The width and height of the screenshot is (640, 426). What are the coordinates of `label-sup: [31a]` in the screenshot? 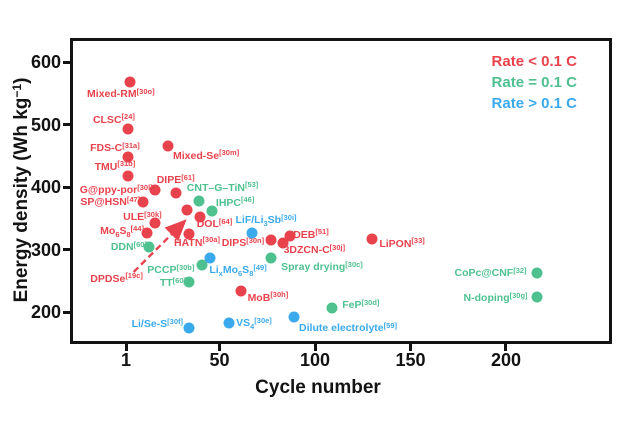 It's located at (131, 145).